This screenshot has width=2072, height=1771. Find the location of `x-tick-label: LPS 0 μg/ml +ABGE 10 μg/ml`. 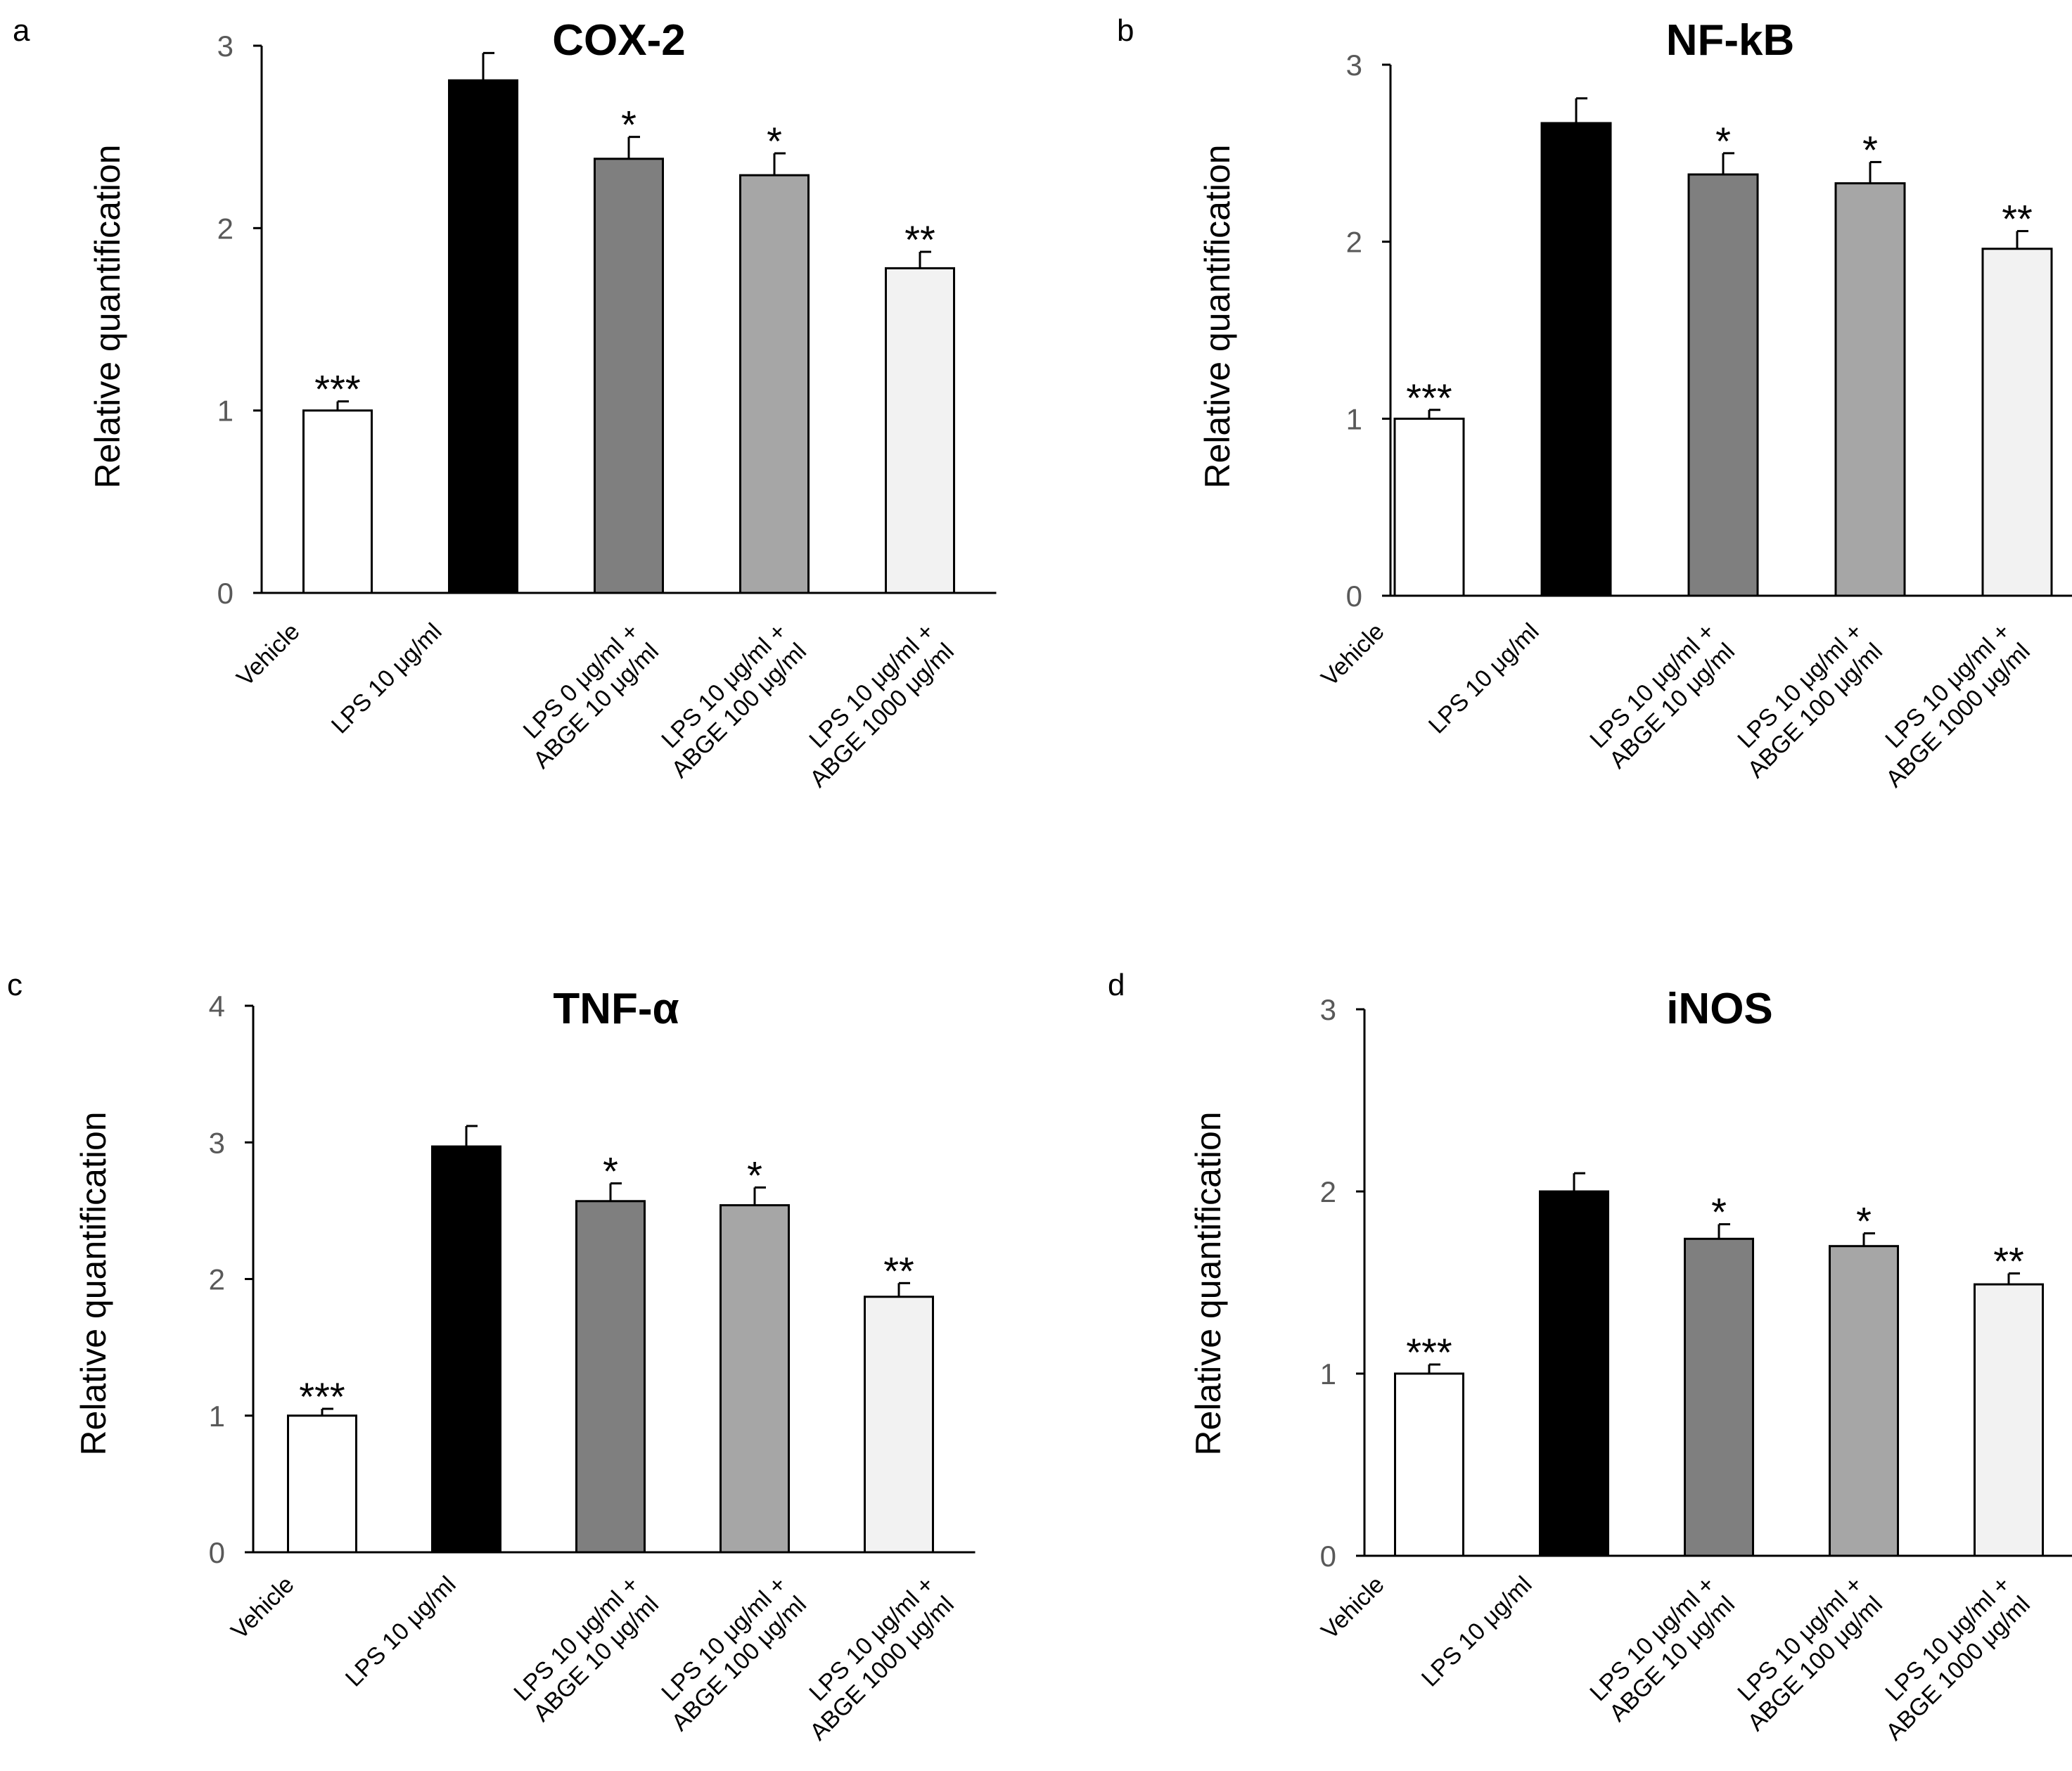

x-tick-label: LPS 0 μg/ml +ABGE 10 μg/ml is located at coordinates (586, 696).